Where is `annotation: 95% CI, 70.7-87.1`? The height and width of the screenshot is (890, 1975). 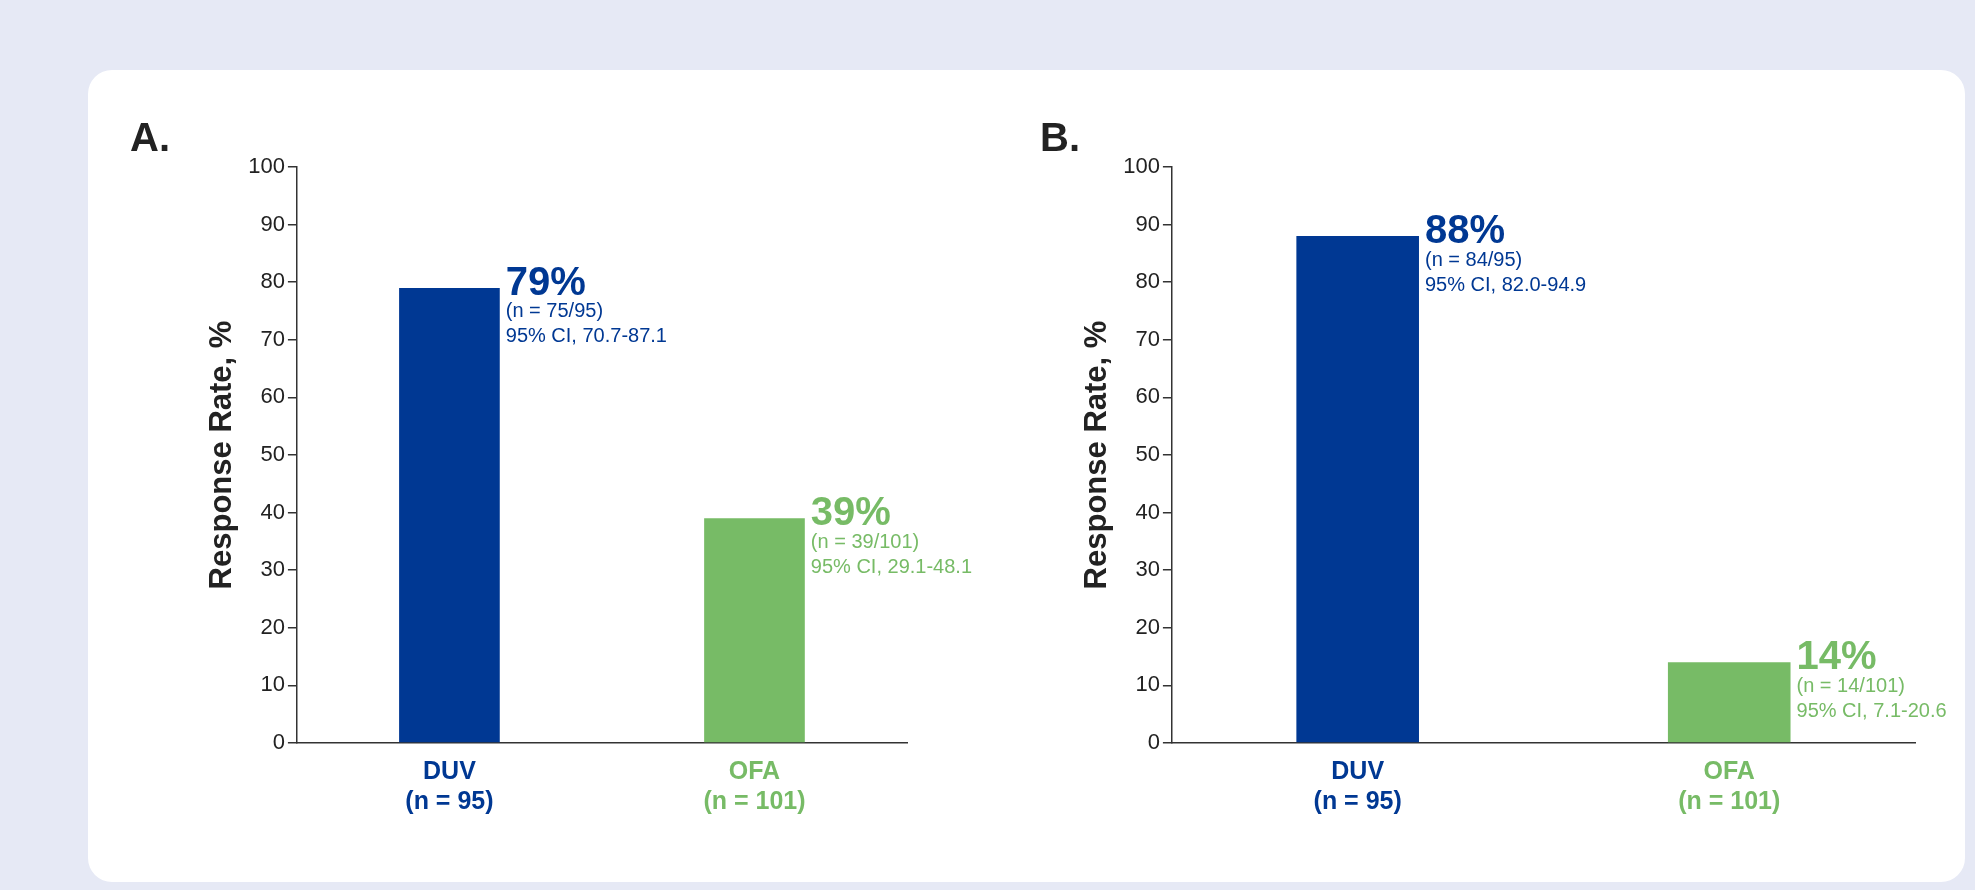
annotation: 95% CI, 70.7-87.1 is located at coordinates (586, 335).